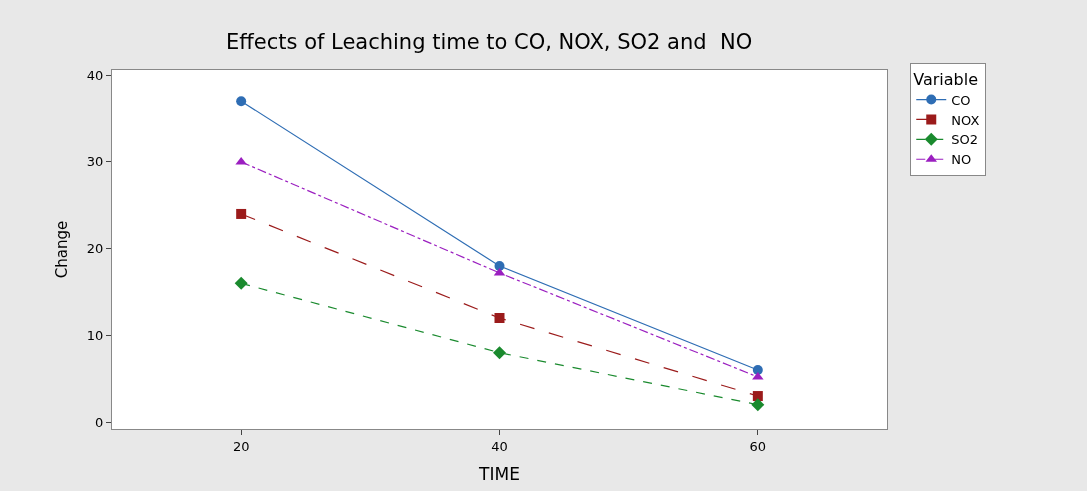 This screenshot has width=1087, height=491. I want to click on legend-title: Variable, so click(946, 79).